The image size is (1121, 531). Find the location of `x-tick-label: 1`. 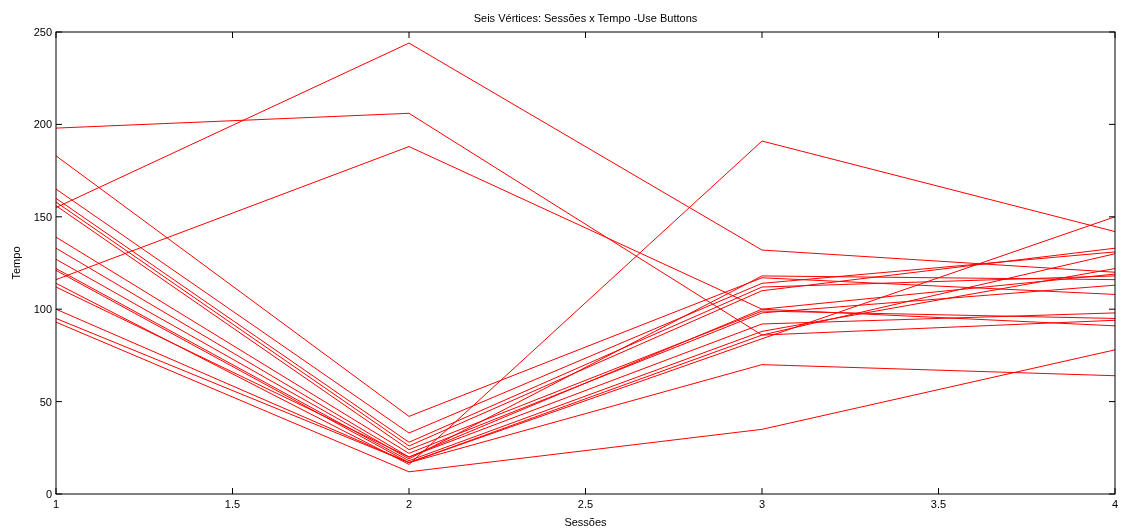

x-tick-label: 1 is located at coordinates (56, 504).